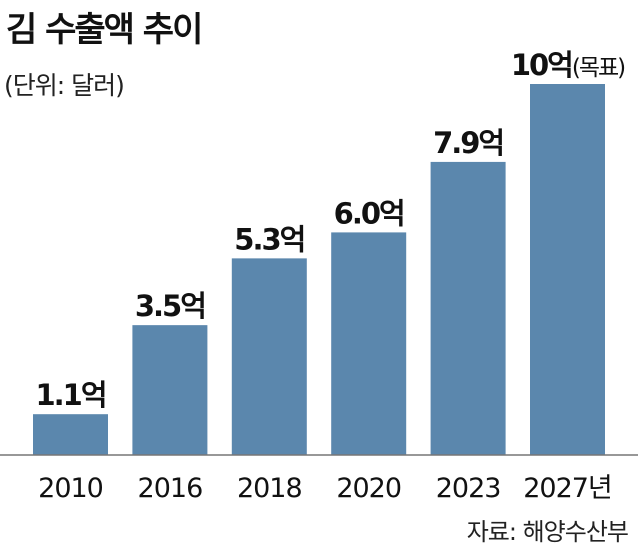 The image size is (638, 551). What do you see at coordinates (468, 308) in the screenshot?
I see `bar-2023` at bounding box center [468, 308].